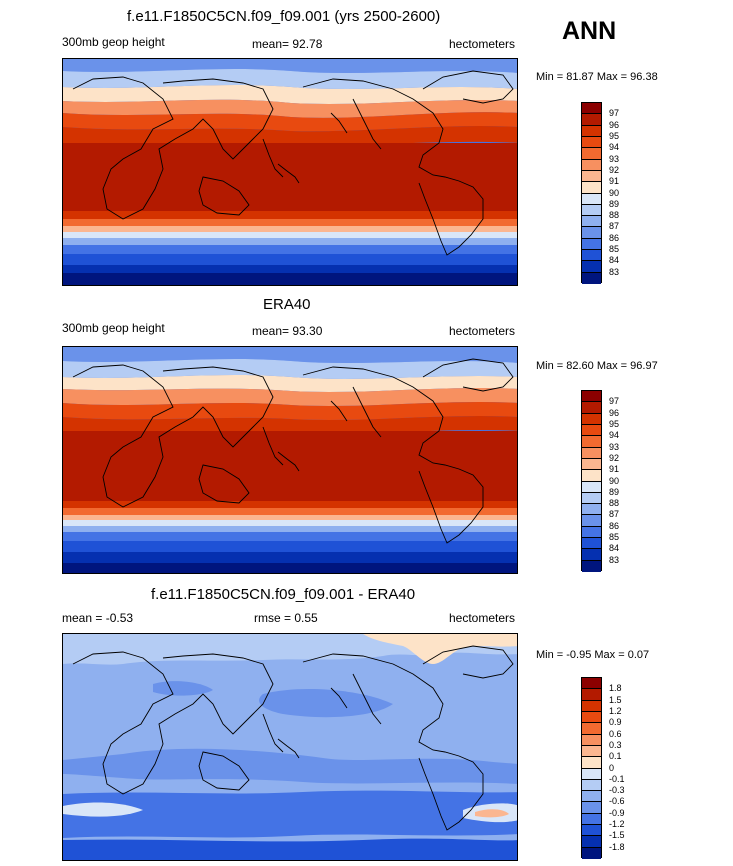  Describe the element at coordinates (614, 412) in the screenshot. I see `panel2-colorbar-tick-label: 96` at that location.